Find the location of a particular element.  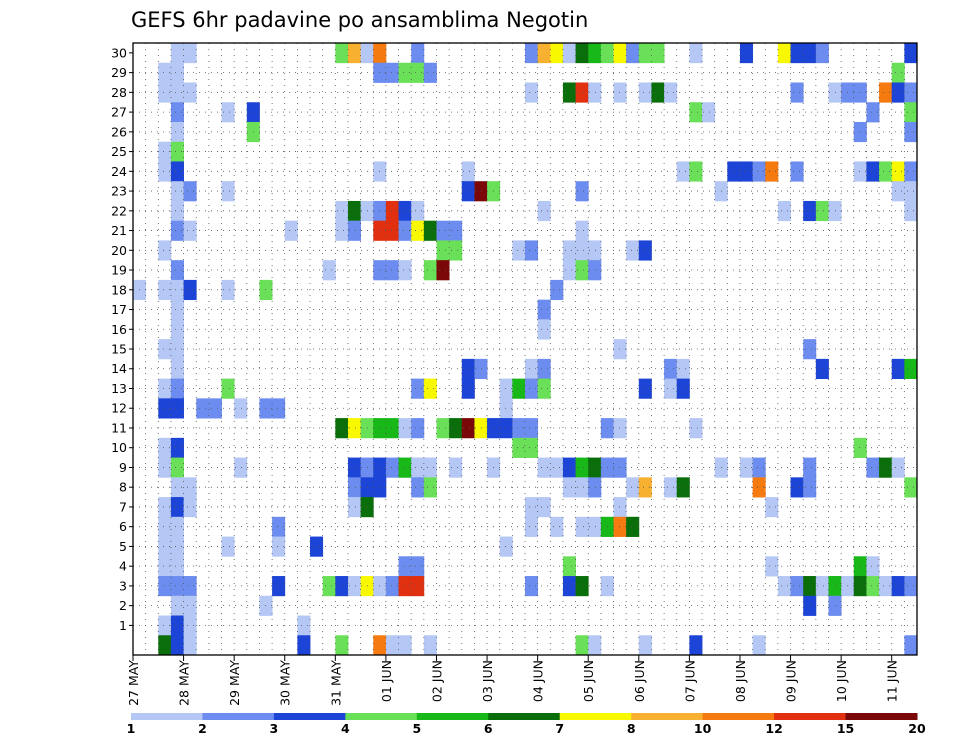

y-tick-label: 24 is located at coordinates (119, 171).